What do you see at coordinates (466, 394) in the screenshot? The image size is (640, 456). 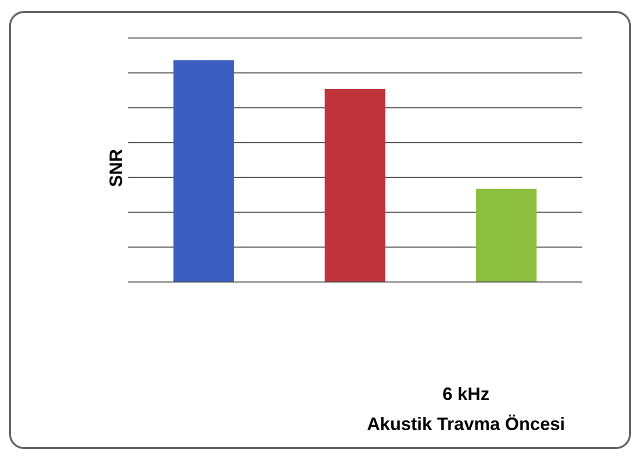 I see `text: 6 kHz` at bounding box center [466, 394].